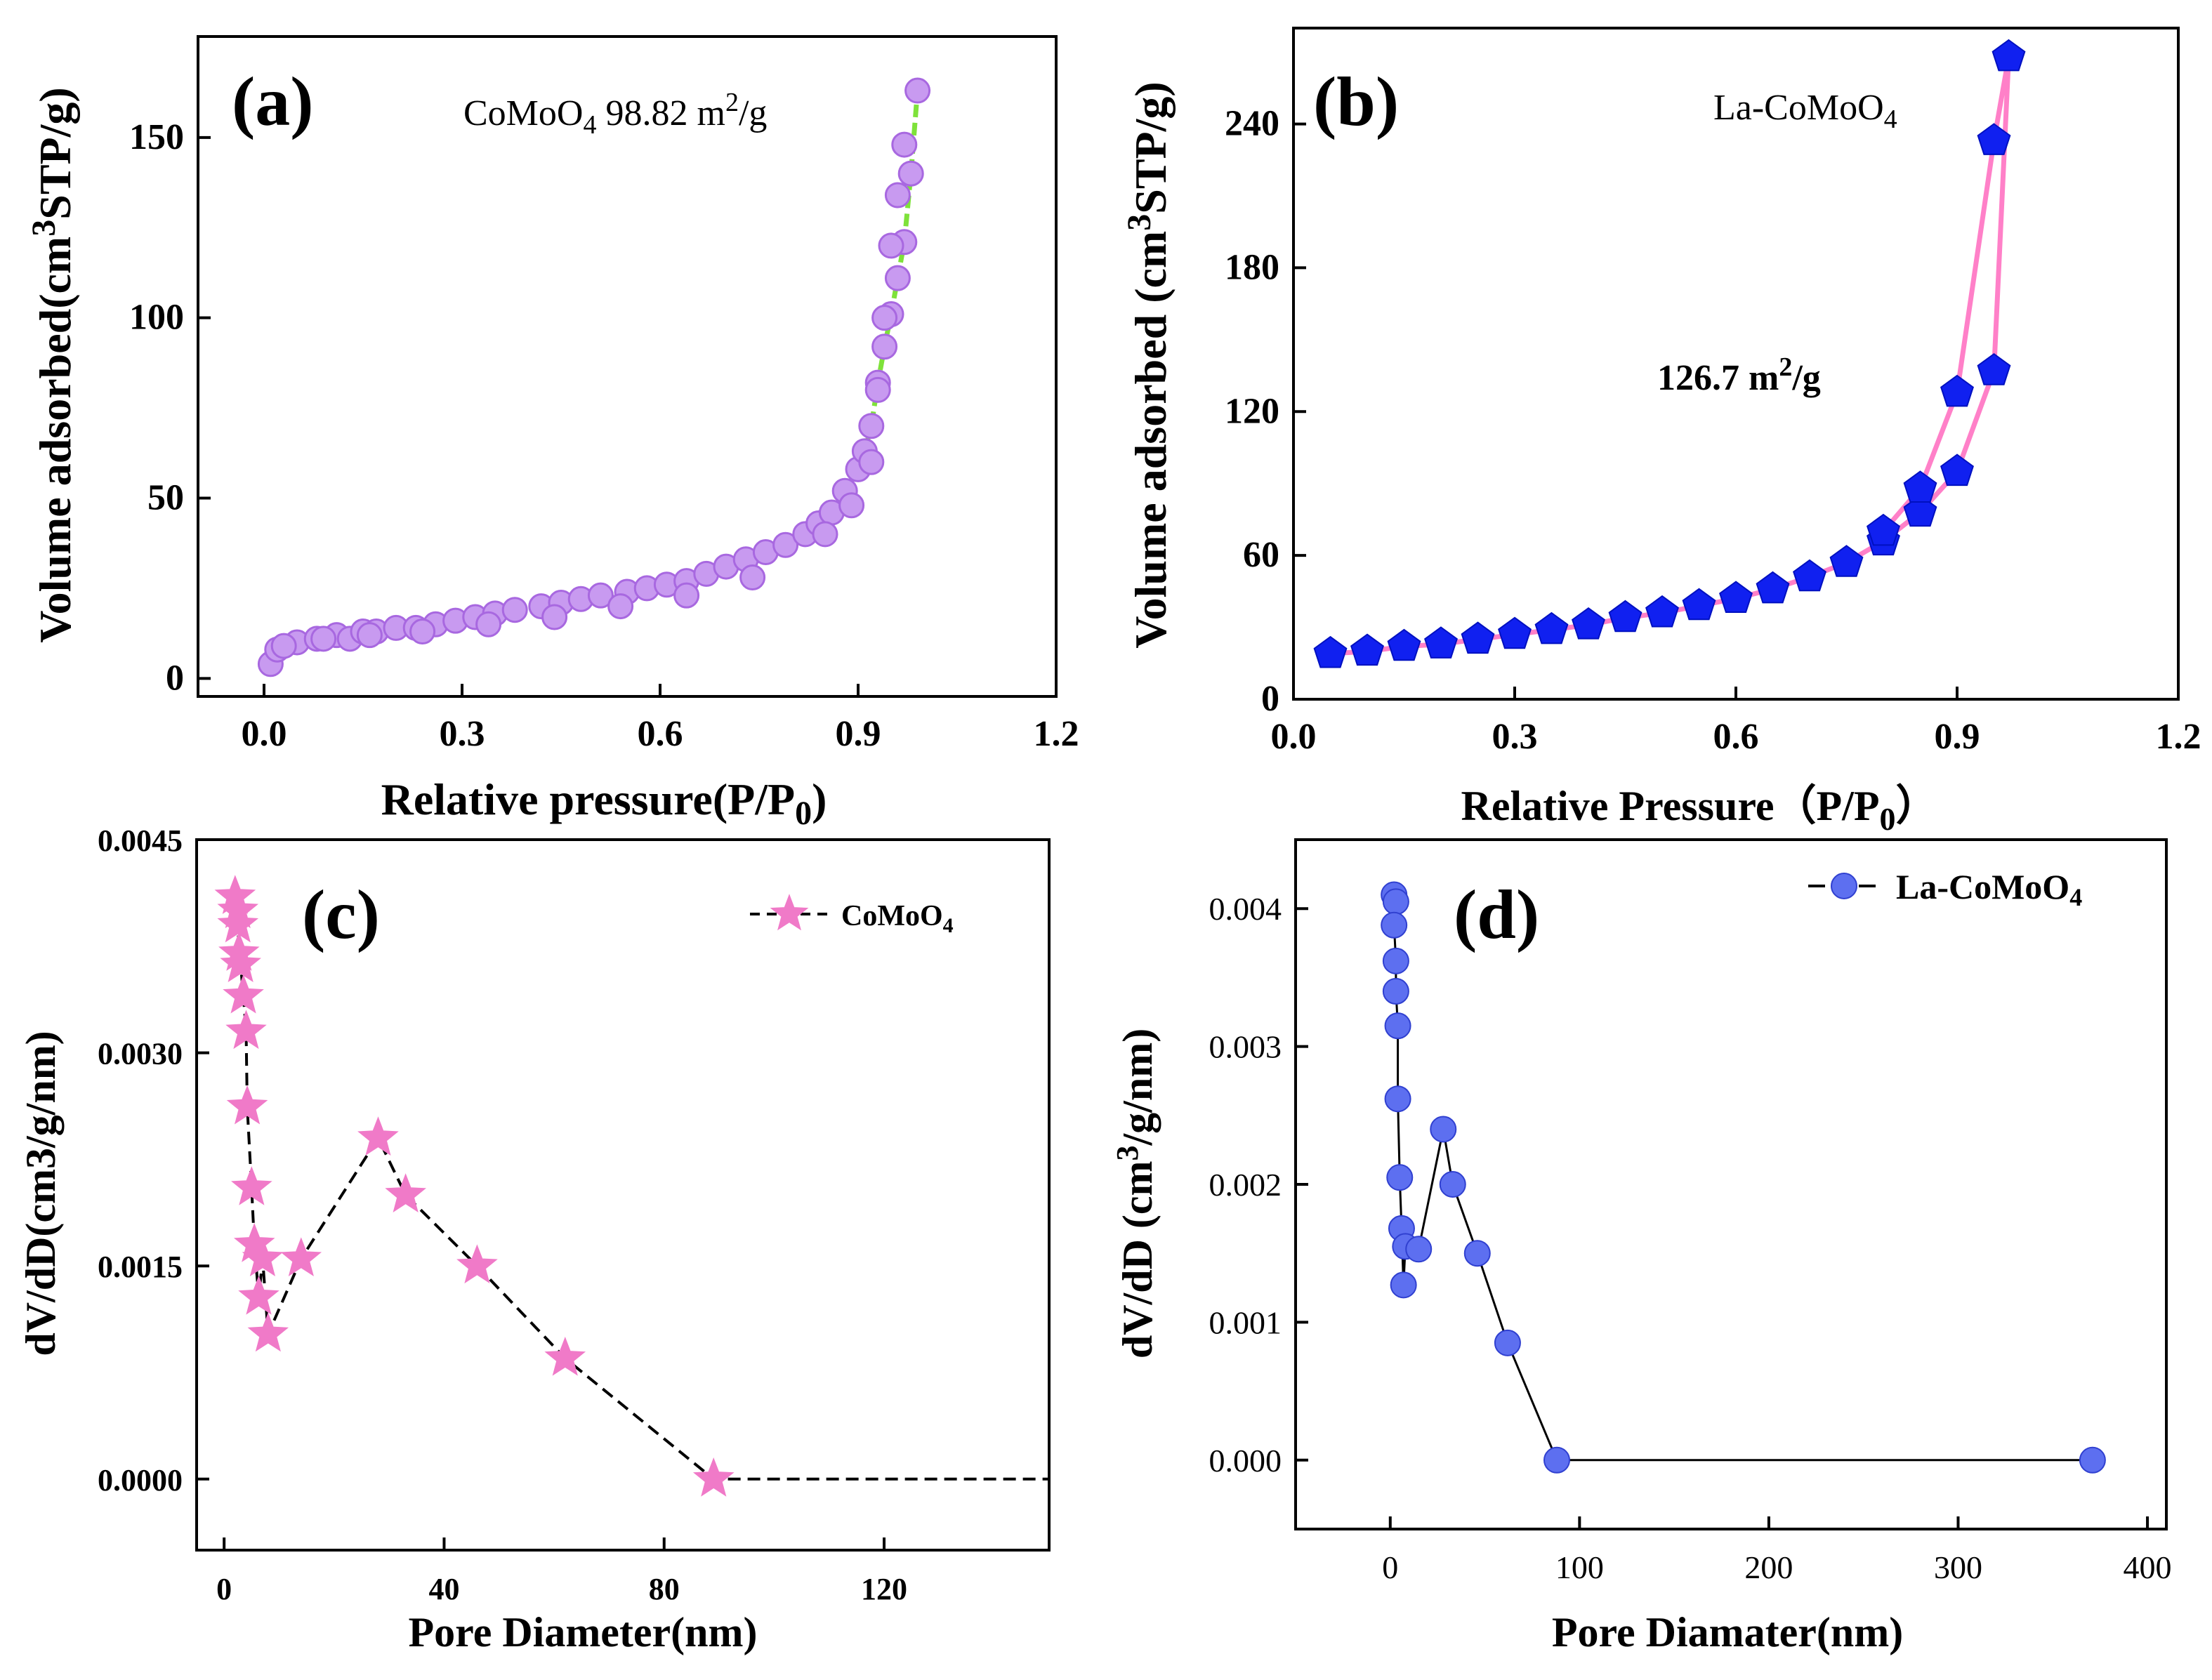  I want to click on y-tick-label: 100, so click(156, 318).